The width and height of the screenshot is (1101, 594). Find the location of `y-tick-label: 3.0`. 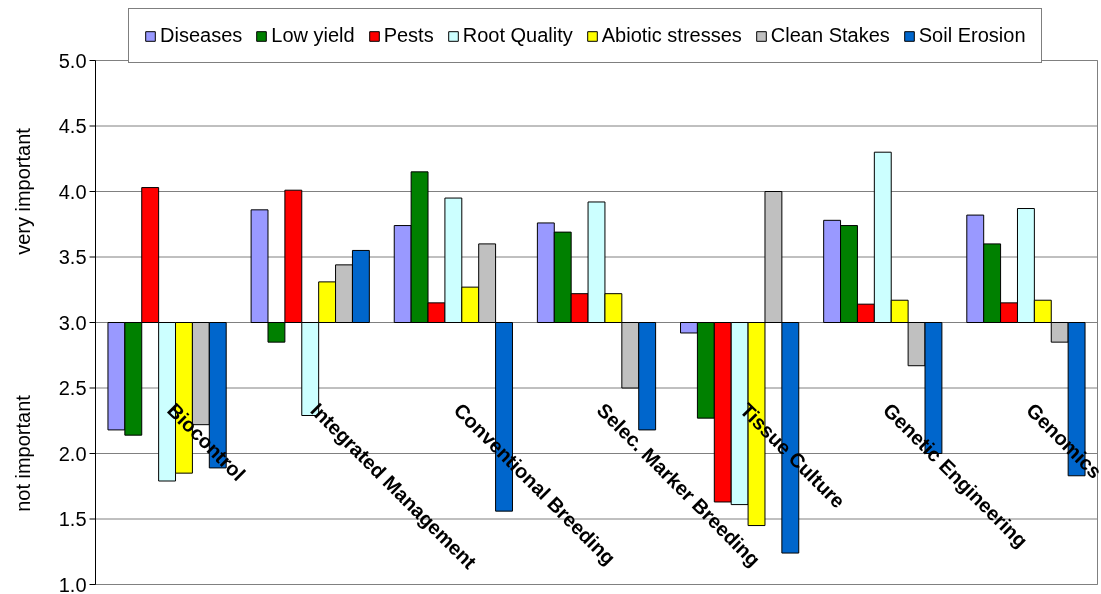

y-tick-label: 3.0 is located at coordinates (72, 322).